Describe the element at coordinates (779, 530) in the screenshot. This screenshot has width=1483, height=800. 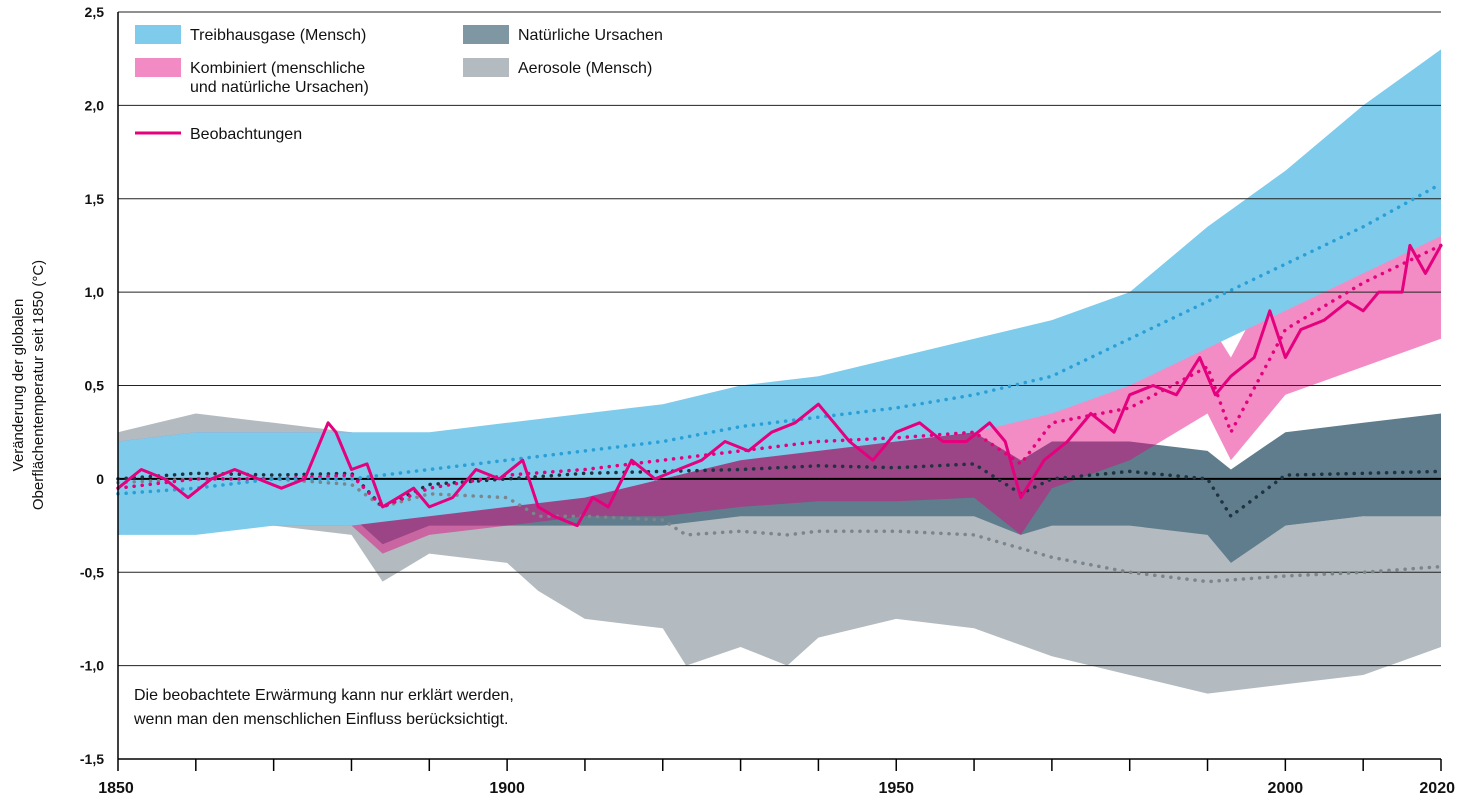
I see `mean-aerosole-mensch` at that location.